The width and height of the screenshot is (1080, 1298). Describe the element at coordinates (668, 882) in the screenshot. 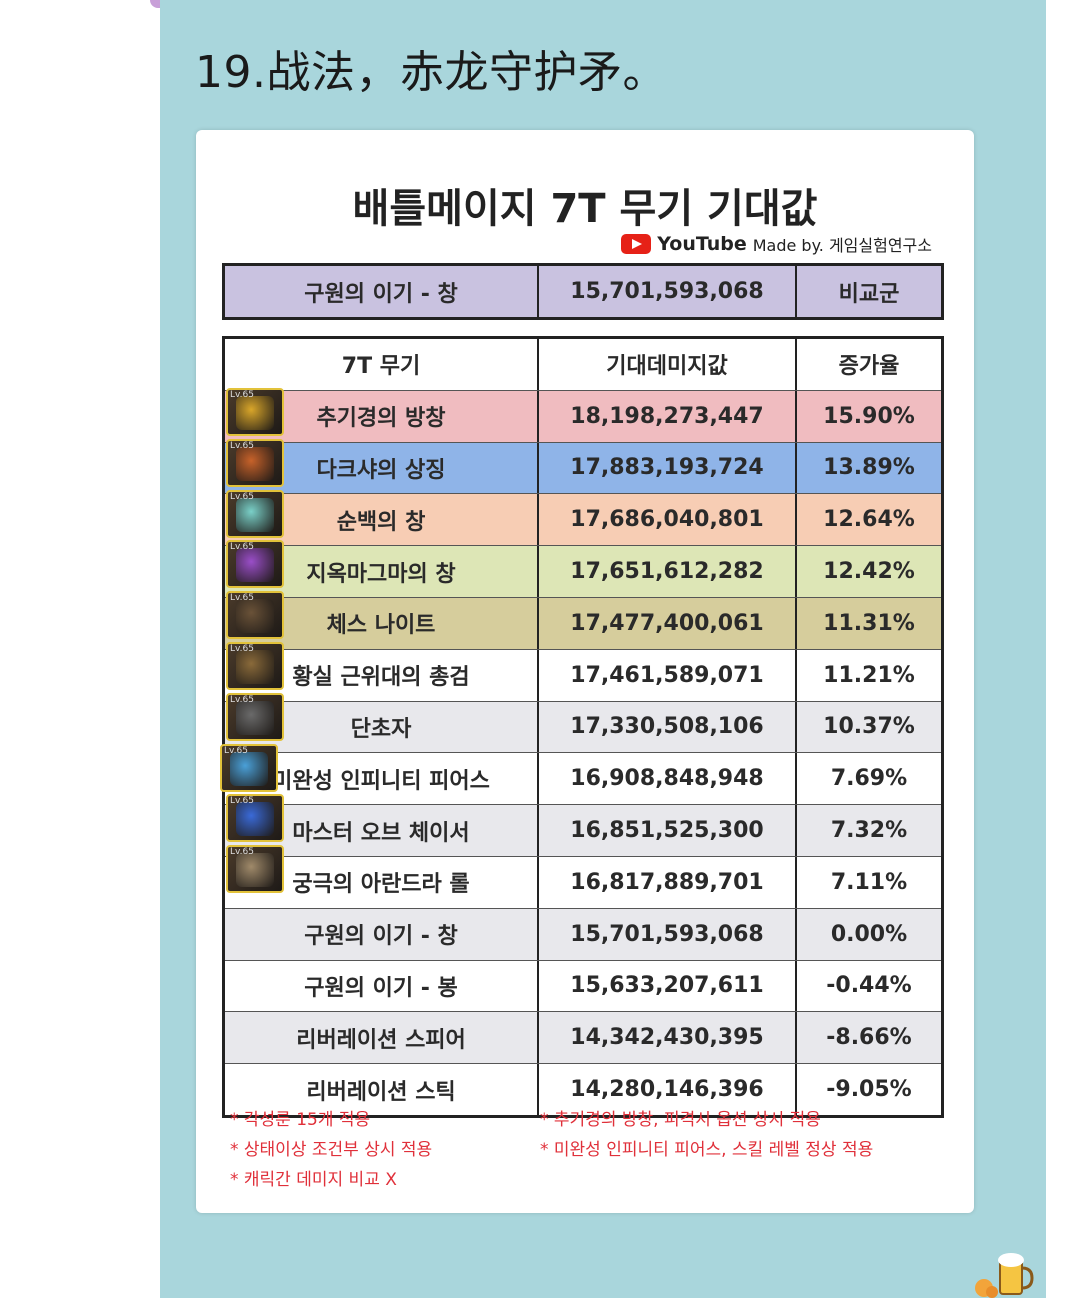

I see `damage-value-cell: 16,817,889,701` at that location.